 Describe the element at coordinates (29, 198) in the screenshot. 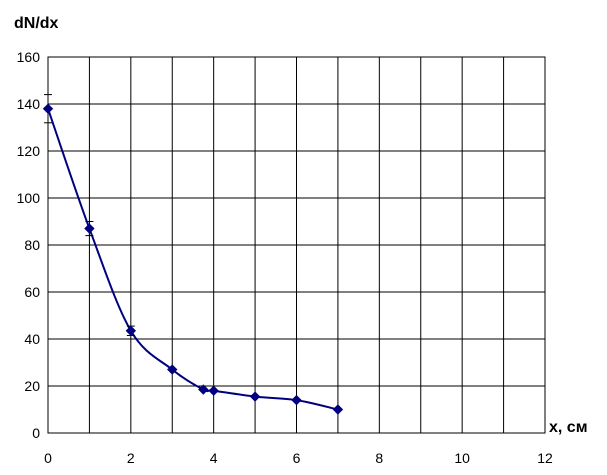

I see `y-tick-label: 100` at that location.